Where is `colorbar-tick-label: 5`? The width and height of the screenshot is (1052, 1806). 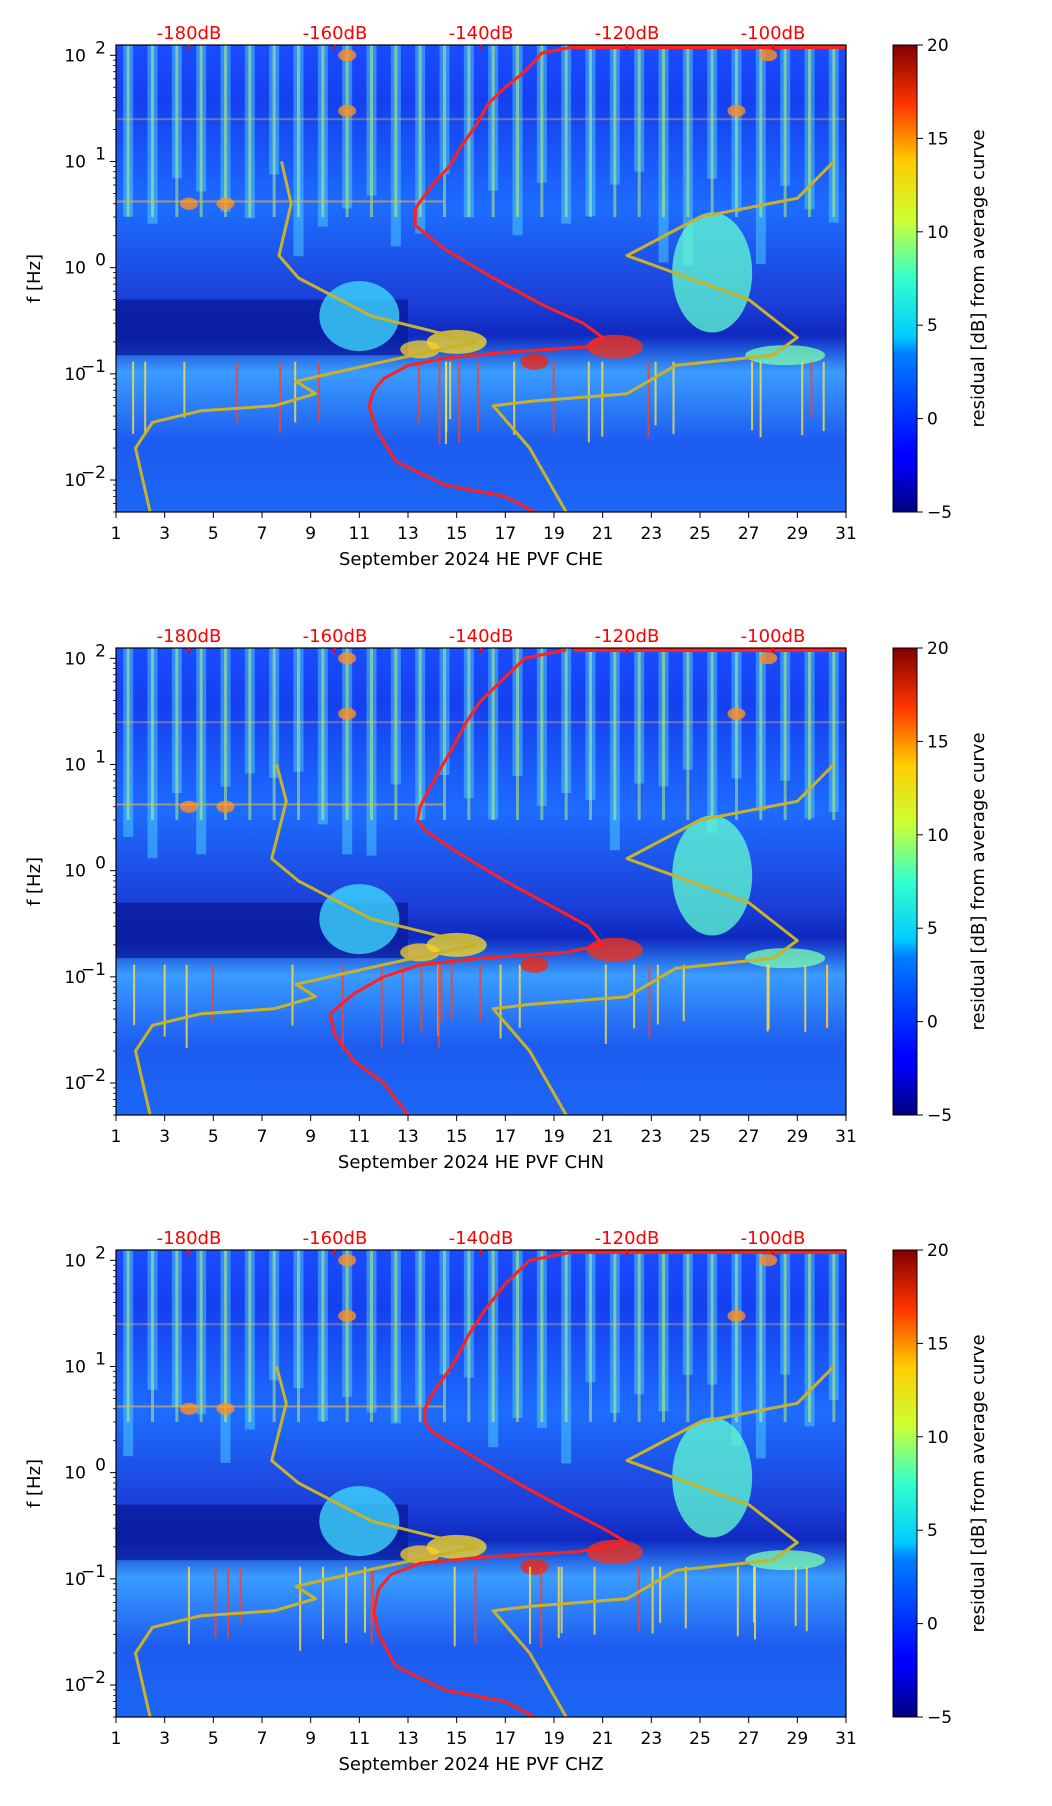
colorbar-tick-label: 5 is located at coordinates (932, 1531).